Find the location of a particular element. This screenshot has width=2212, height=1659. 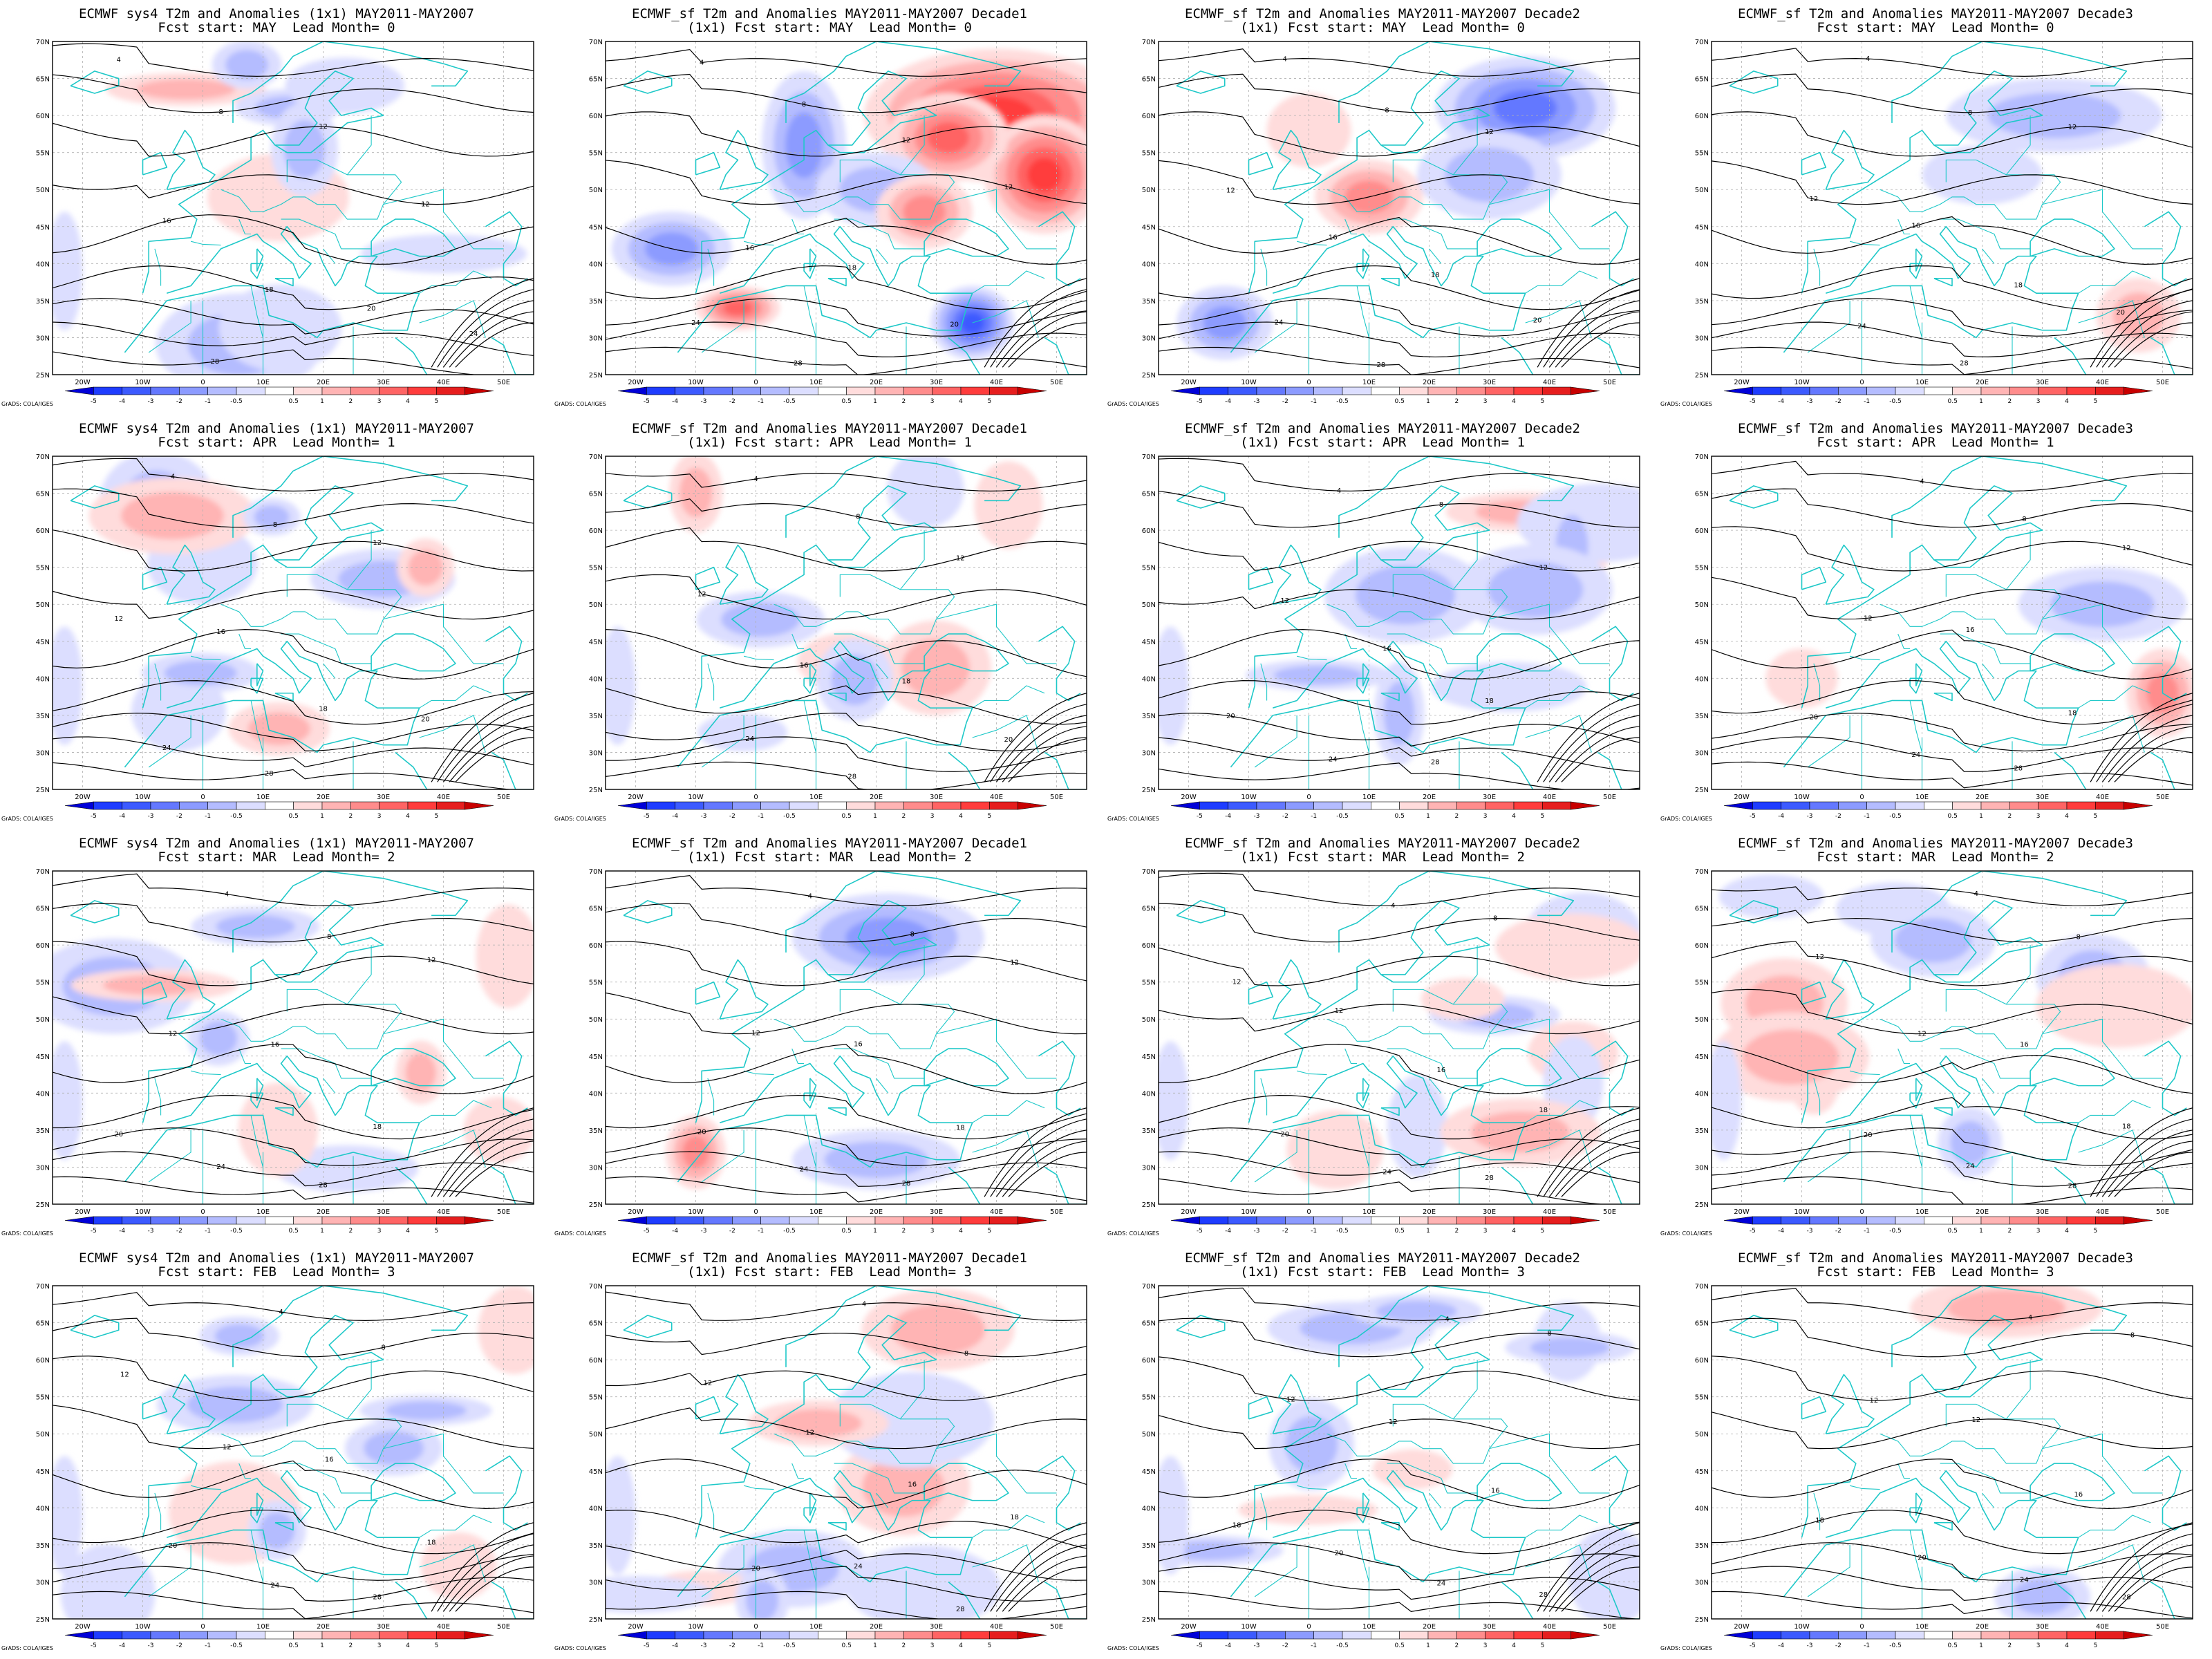

colorbar-label: 5 is located at coordinates (989, 401).